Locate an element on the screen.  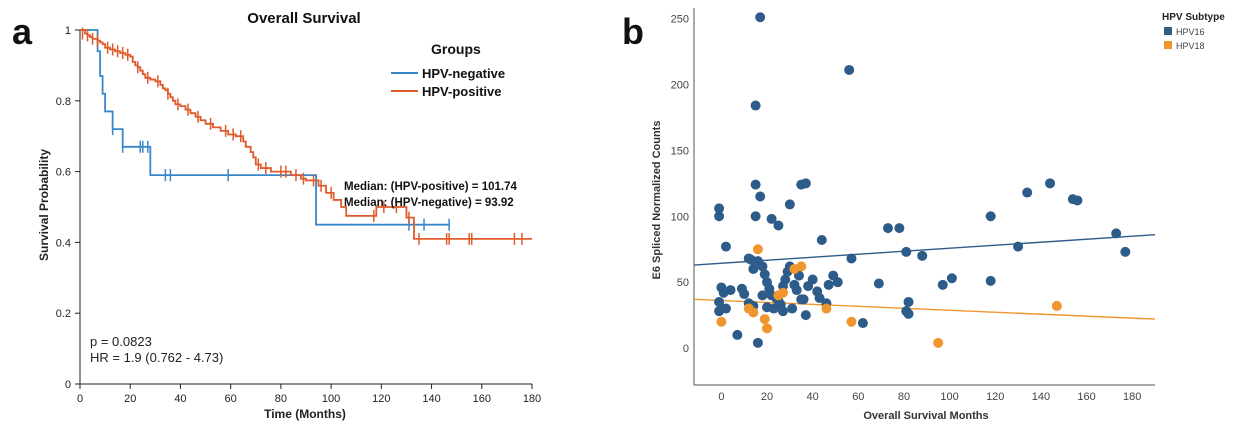
y-axis-label: E6 Spliced Normalized Counts is located at coordinates (657, 200).